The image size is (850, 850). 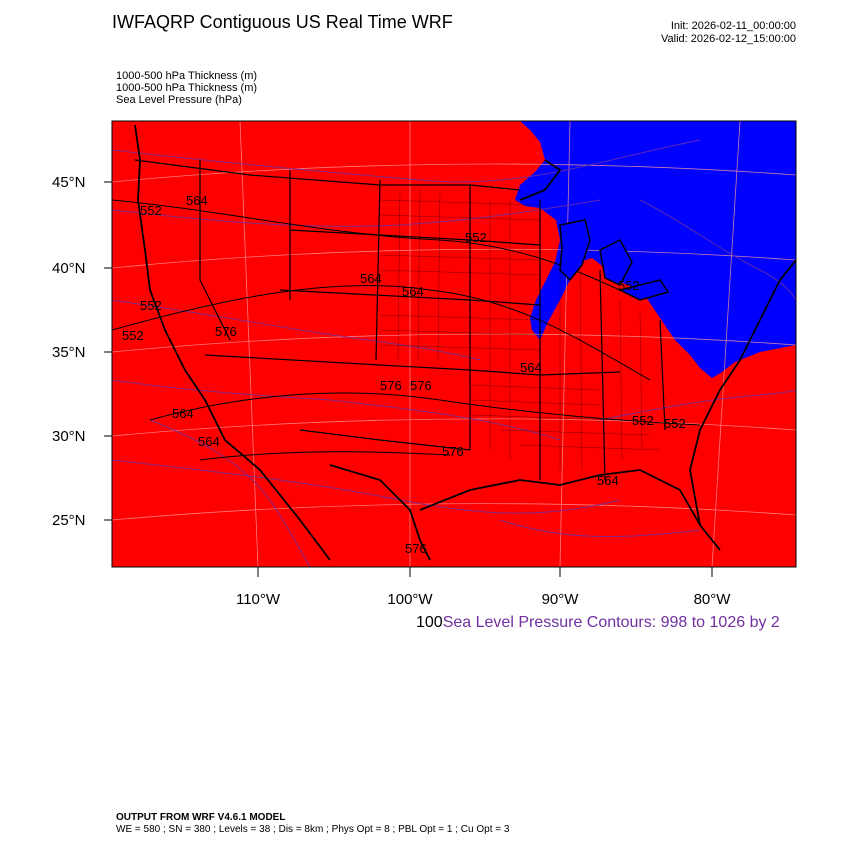 I want to click on lon-label-90: 90°W, so click(x=560, y=599).